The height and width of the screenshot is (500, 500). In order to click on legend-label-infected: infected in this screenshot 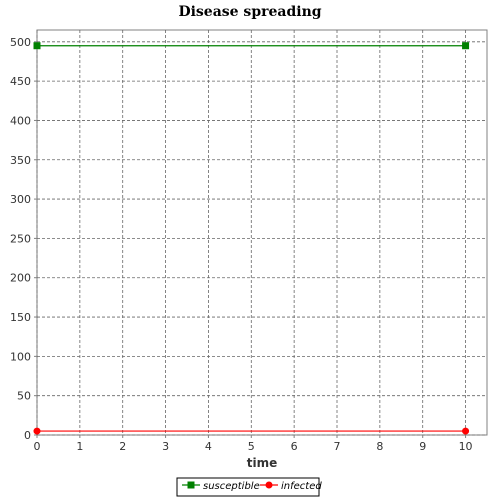, I will do `click(301, 486)`.